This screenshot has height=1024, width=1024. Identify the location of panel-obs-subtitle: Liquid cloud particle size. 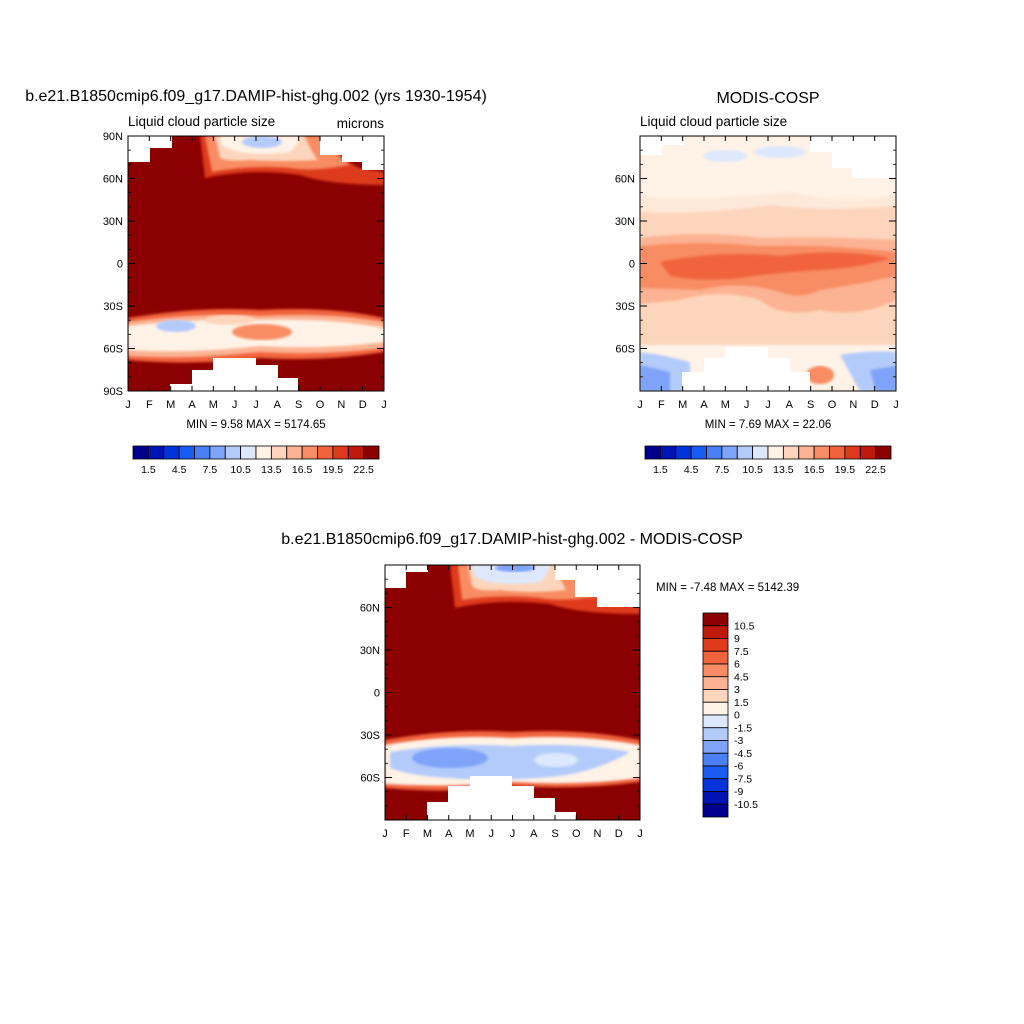
(713, 121).